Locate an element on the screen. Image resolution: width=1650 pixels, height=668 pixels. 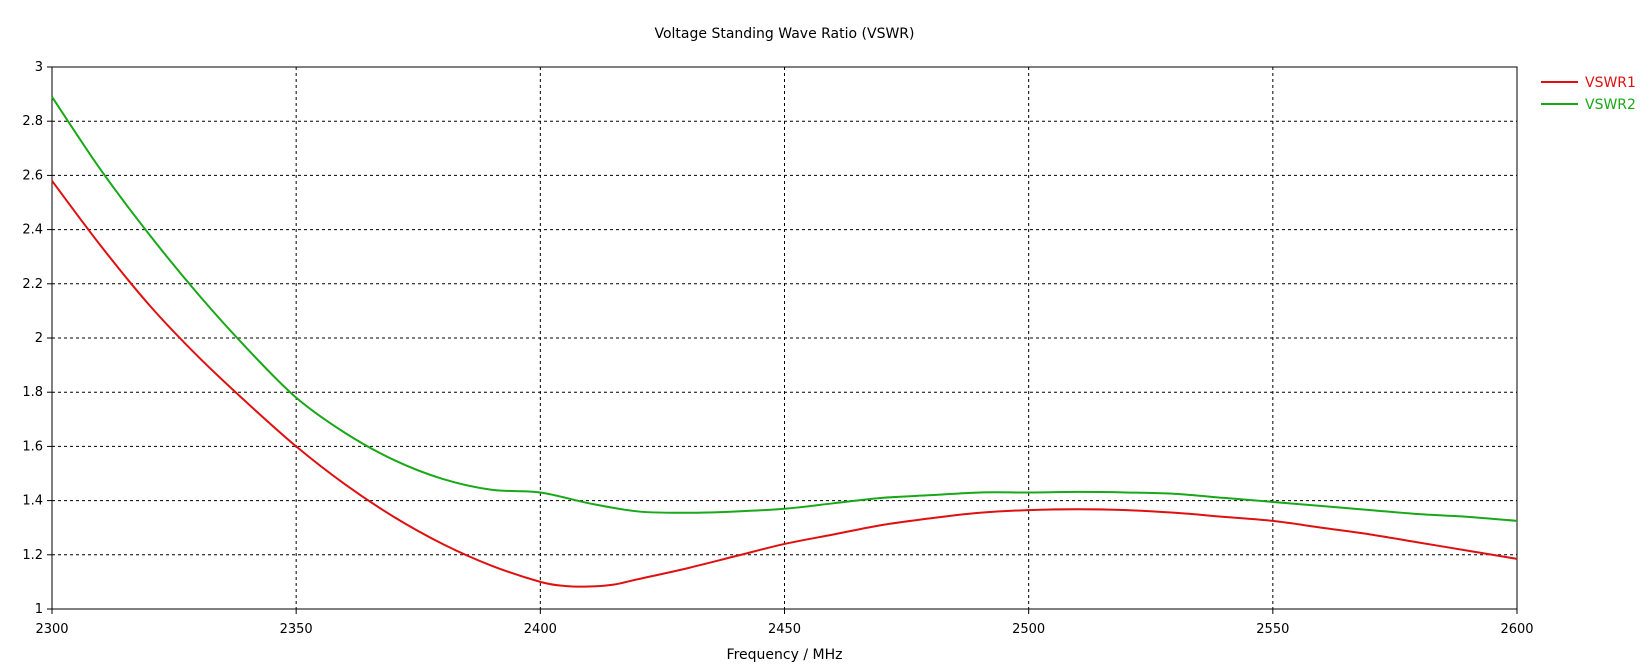
x-tick-label-2450: 2450 is located at coordinates (784, 629).